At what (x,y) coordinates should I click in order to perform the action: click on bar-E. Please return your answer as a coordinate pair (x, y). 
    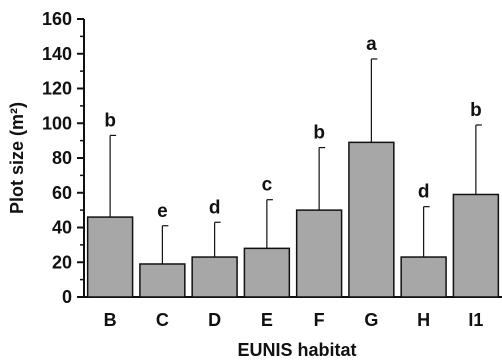
    Looking at the image, I should click on (267, 272).